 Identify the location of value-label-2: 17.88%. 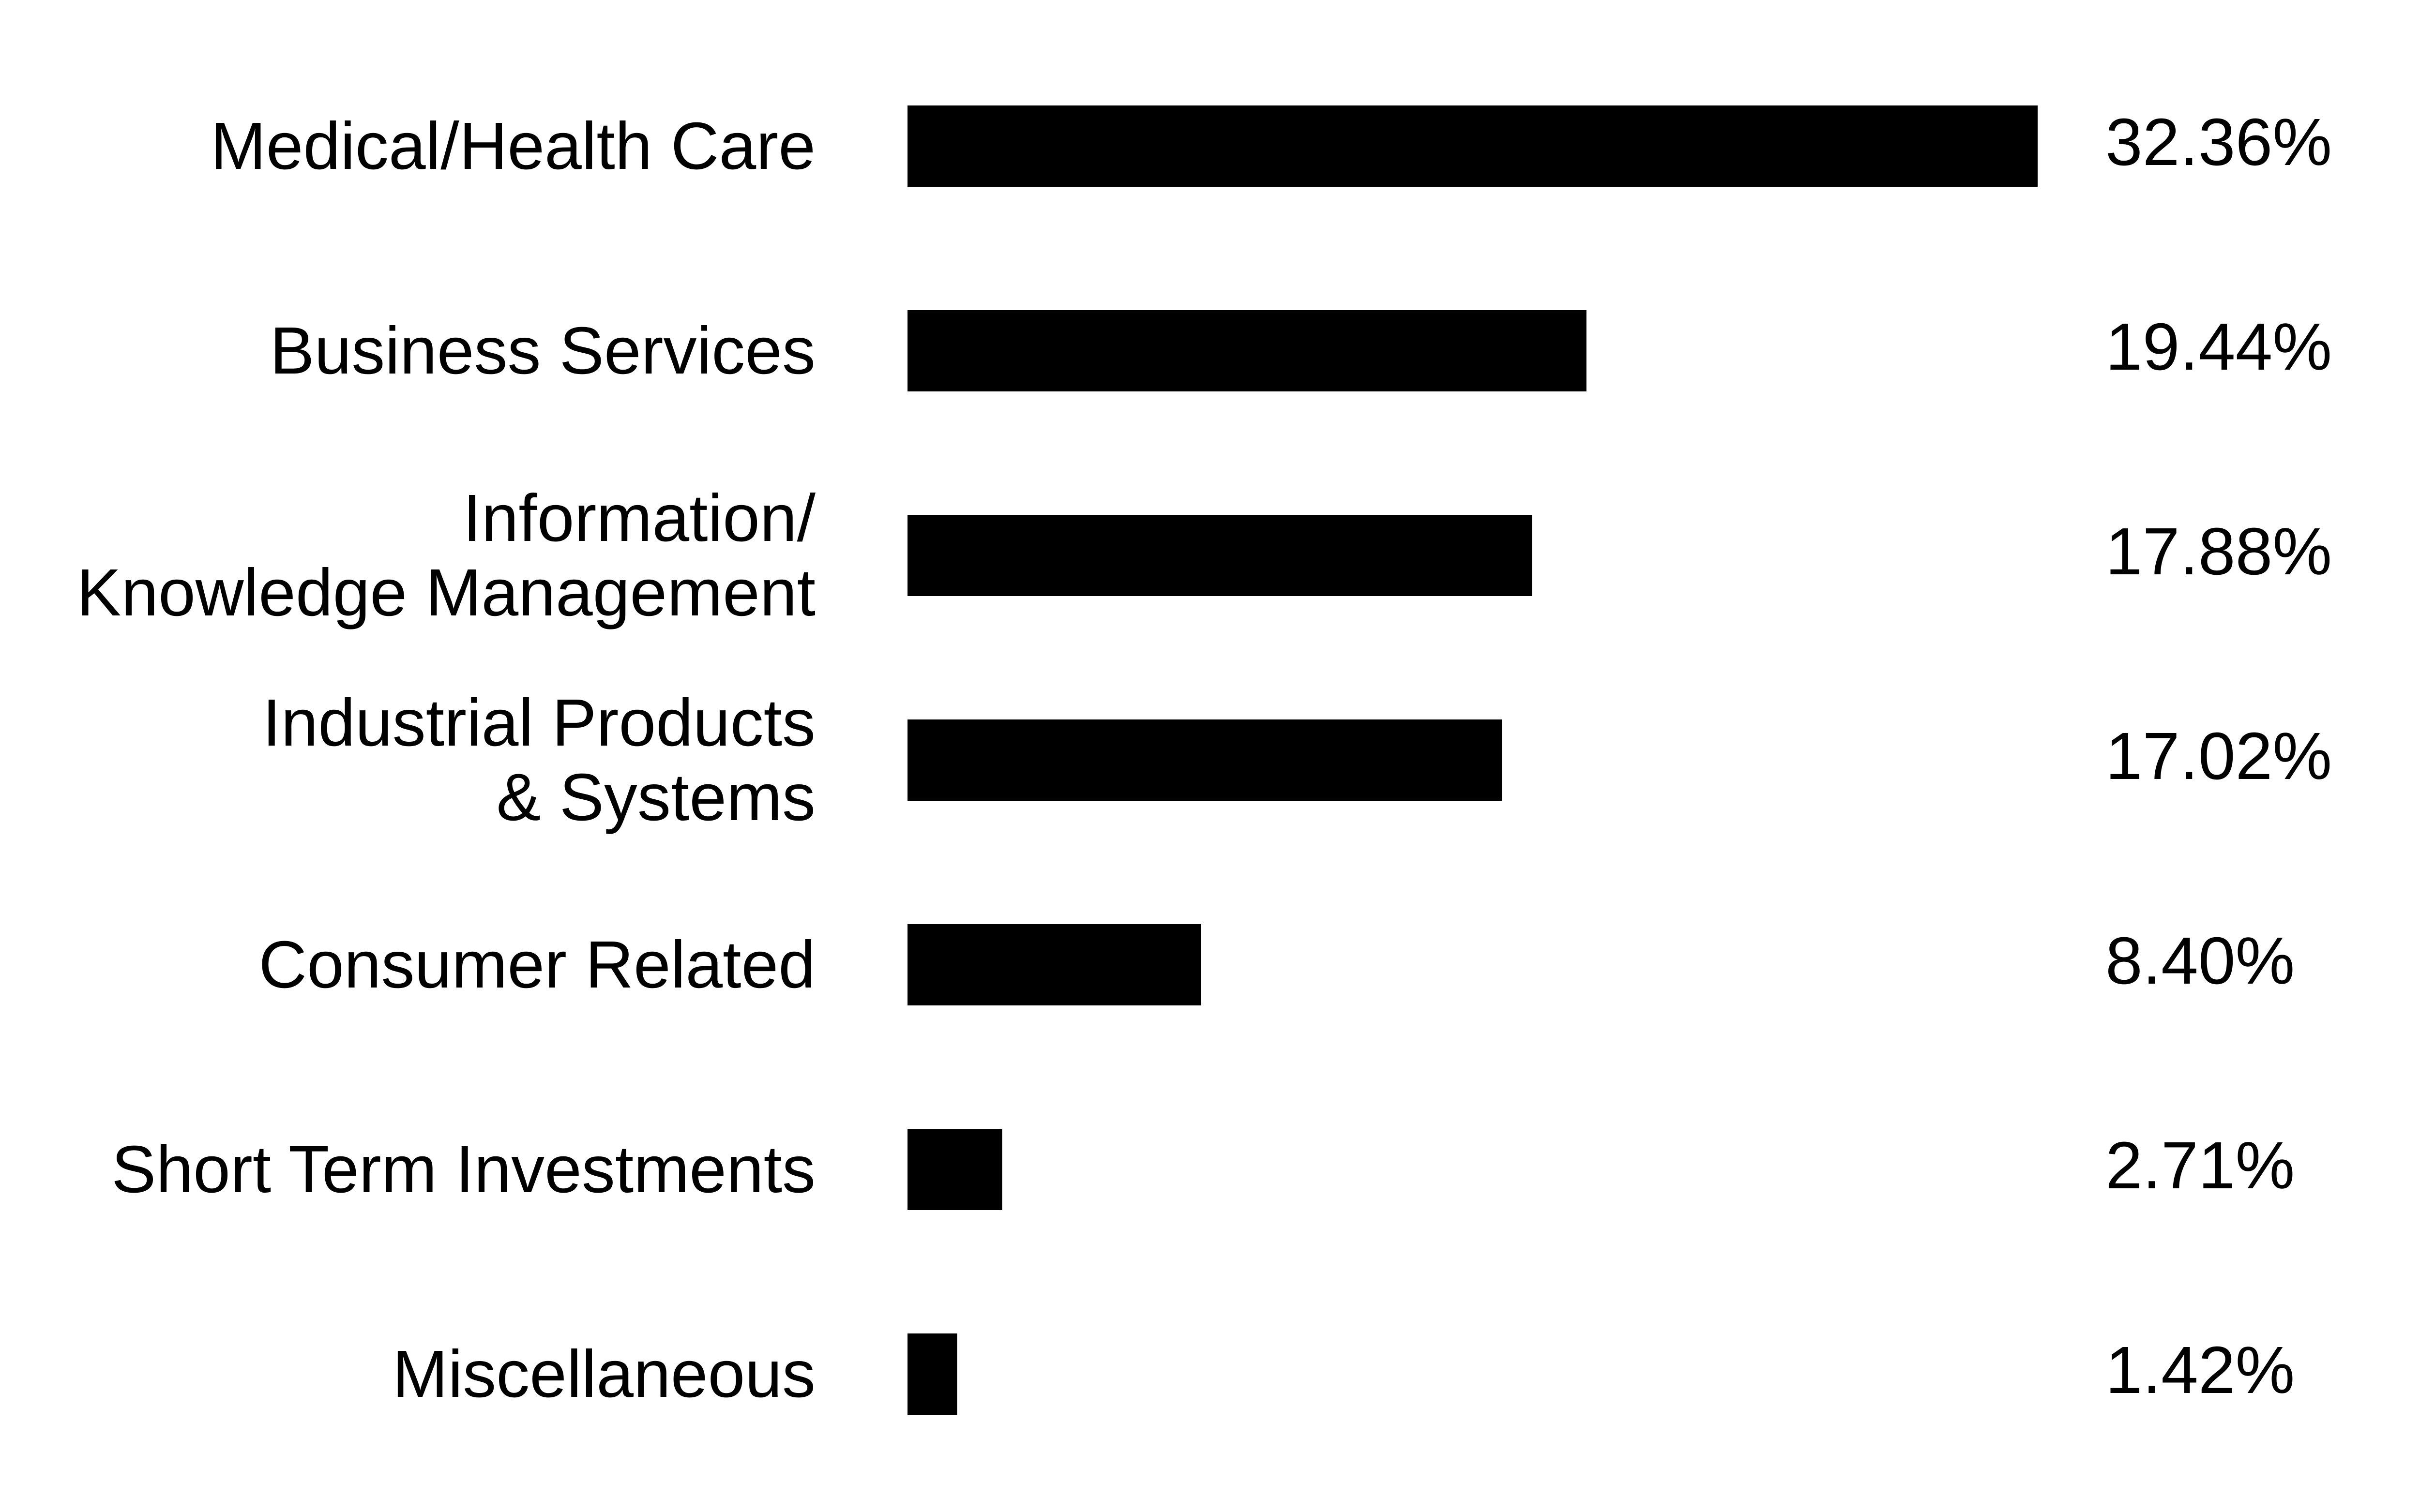
(2218, 551).